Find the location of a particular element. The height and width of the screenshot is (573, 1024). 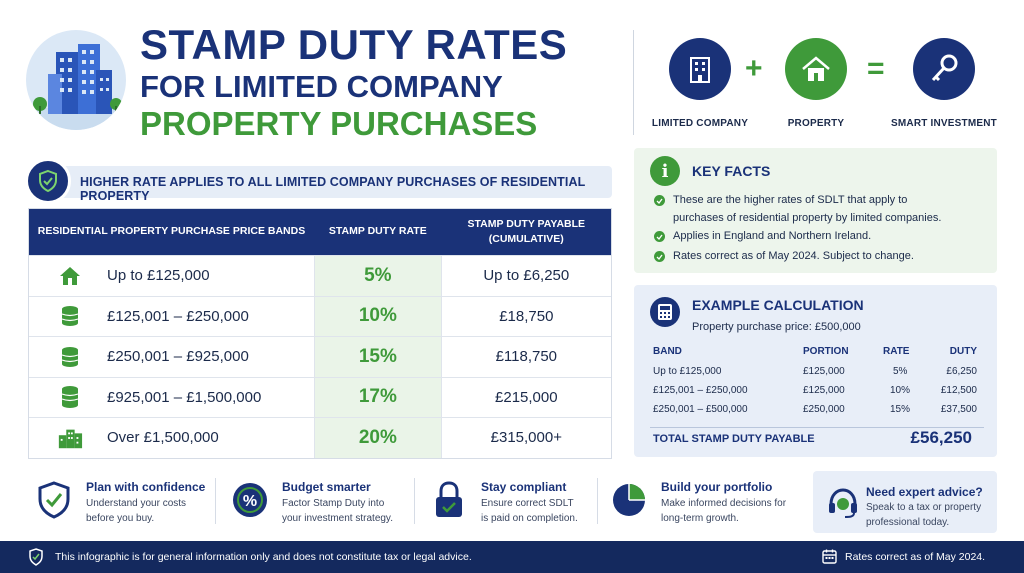

advice-title: Need expert advice? is located at coordinates (924, 492).